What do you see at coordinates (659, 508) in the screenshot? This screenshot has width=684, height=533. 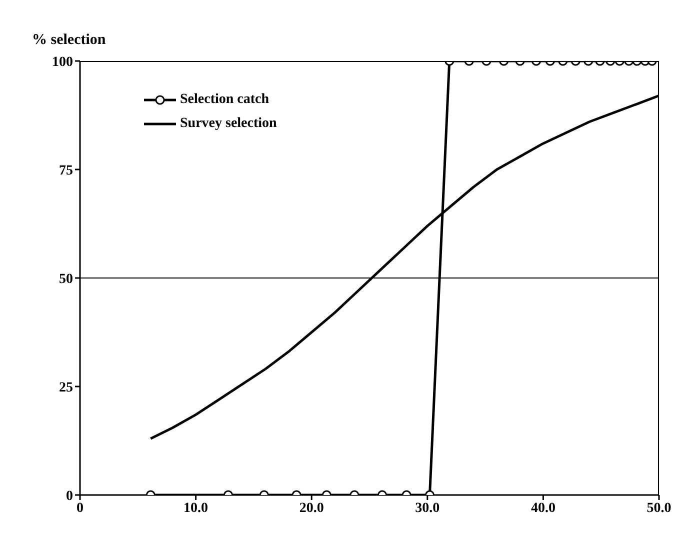 I see `x-tick-label: 50.0` at bounding box center [659, 508].